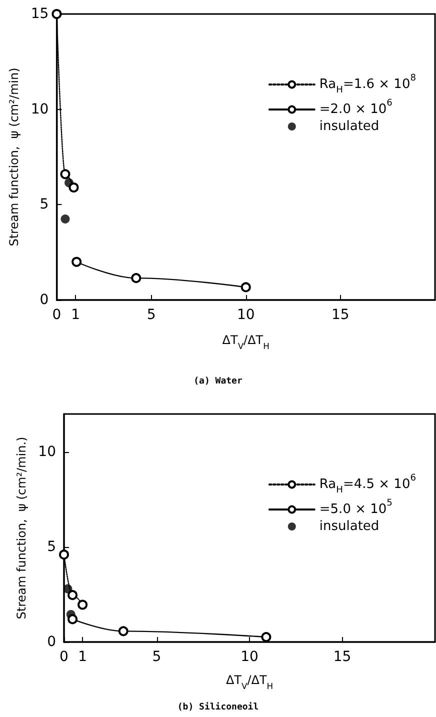  What do you see at coordinates (218, 707) in the screenshot?
I see `text: (b) Siliconeoil` at bounding box center [218, 707].